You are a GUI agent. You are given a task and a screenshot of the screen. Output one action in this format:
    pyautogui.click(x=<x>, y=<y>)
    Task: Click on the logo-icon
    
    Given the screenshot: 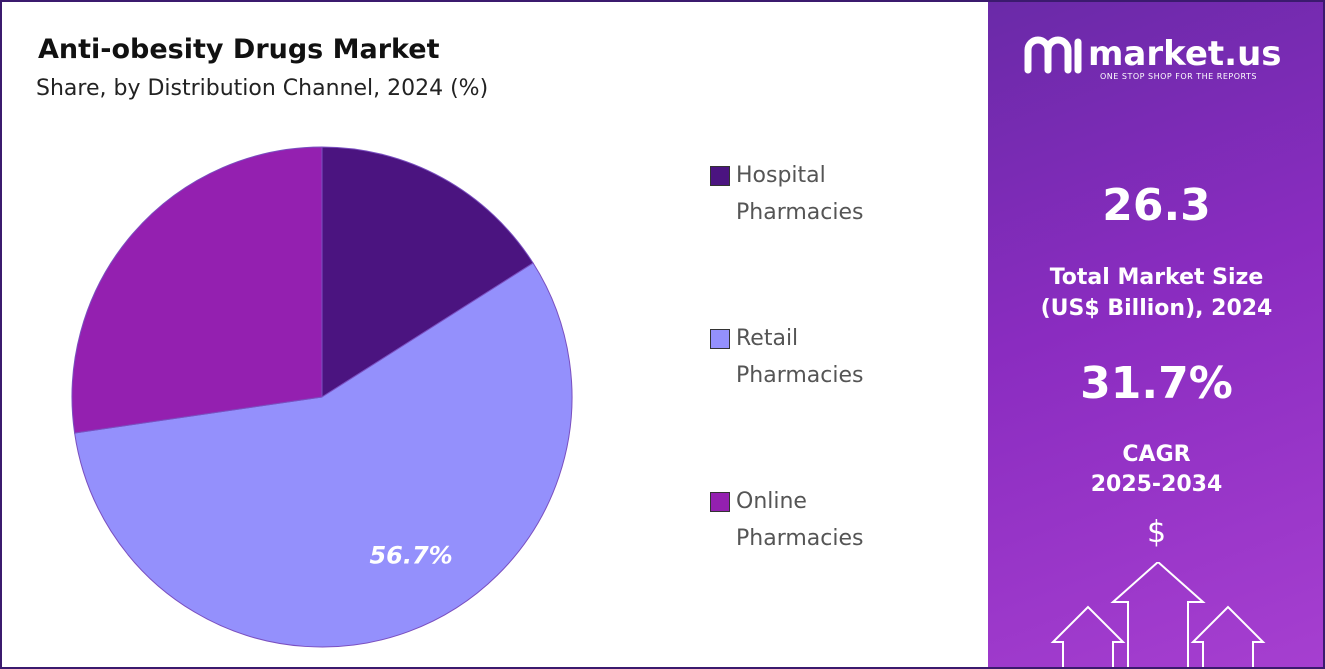 What is the action you would take?
    pyautogui.click(x=1053, y=55)
    